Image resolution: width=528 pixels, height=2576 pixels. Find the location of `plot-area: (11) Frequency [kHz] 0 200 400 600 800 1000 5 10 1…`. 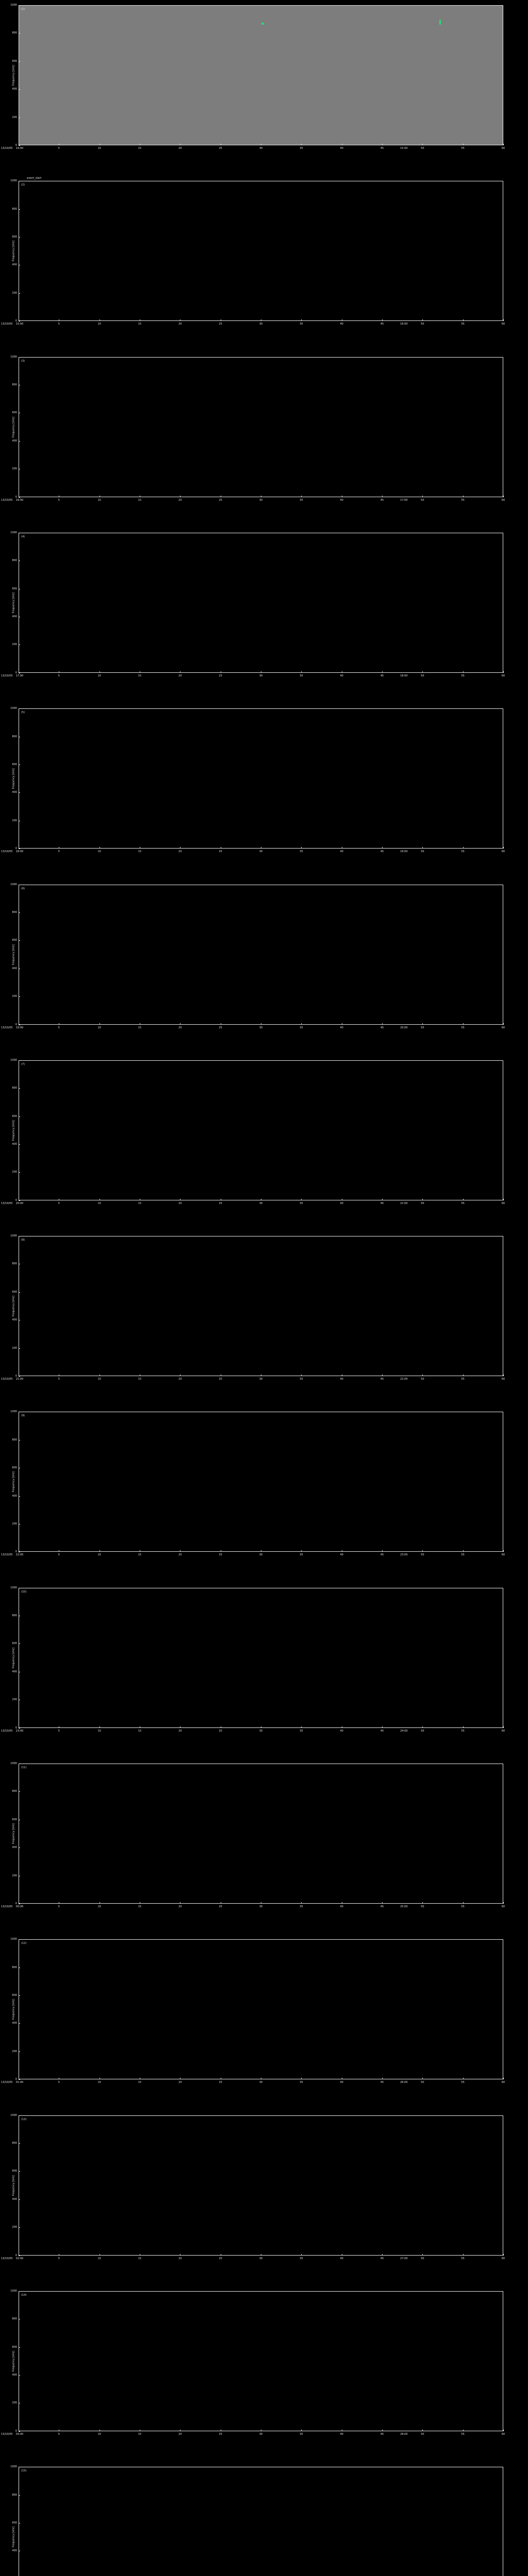

plot-area: (11) Frequency [kHz] 0 200 400 600 800 1000 5 10 1… is located at coordinates (253, 1835).